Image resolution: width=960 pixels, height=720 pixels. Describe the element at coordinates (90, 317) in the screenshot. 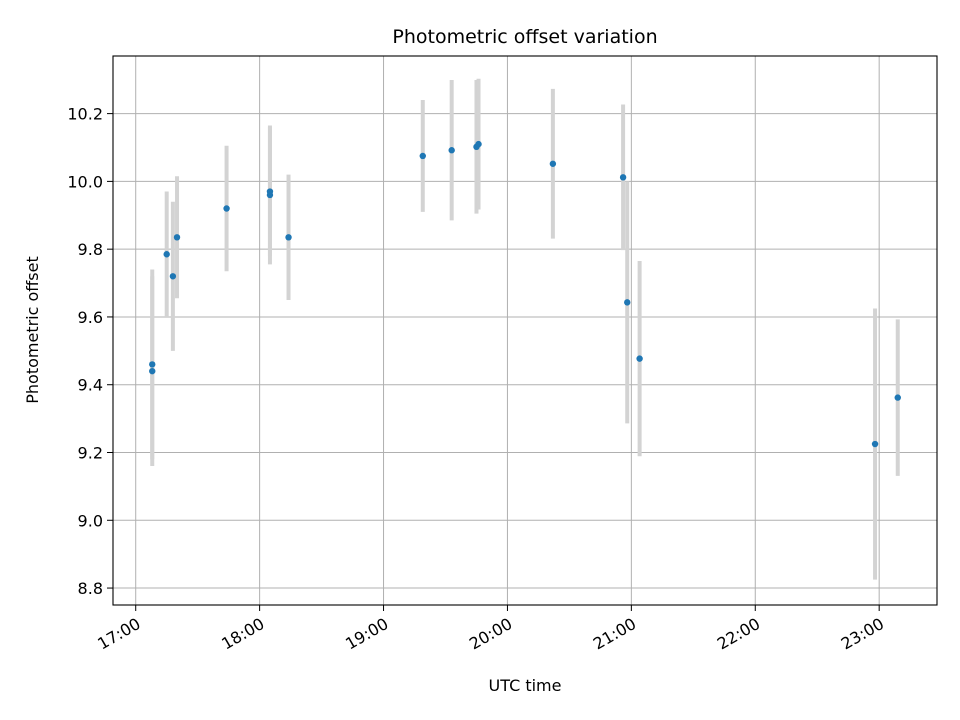

I see `y-tick-label: 9.6` at that location.